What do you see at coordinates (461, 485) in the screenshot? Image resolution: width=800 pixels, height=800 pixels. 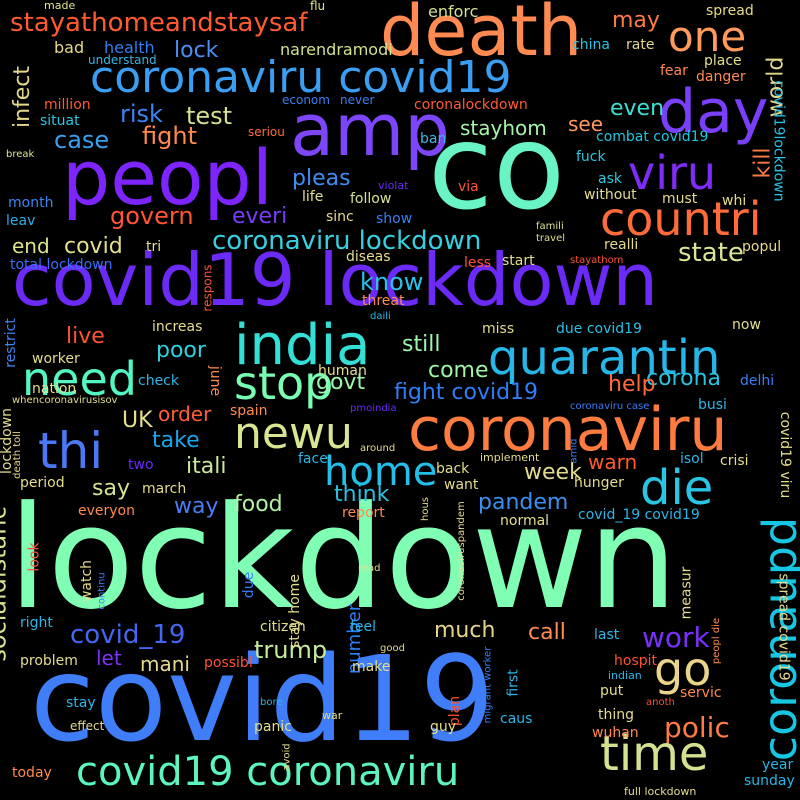 I see `word: want` at bounding box center [461, 485].